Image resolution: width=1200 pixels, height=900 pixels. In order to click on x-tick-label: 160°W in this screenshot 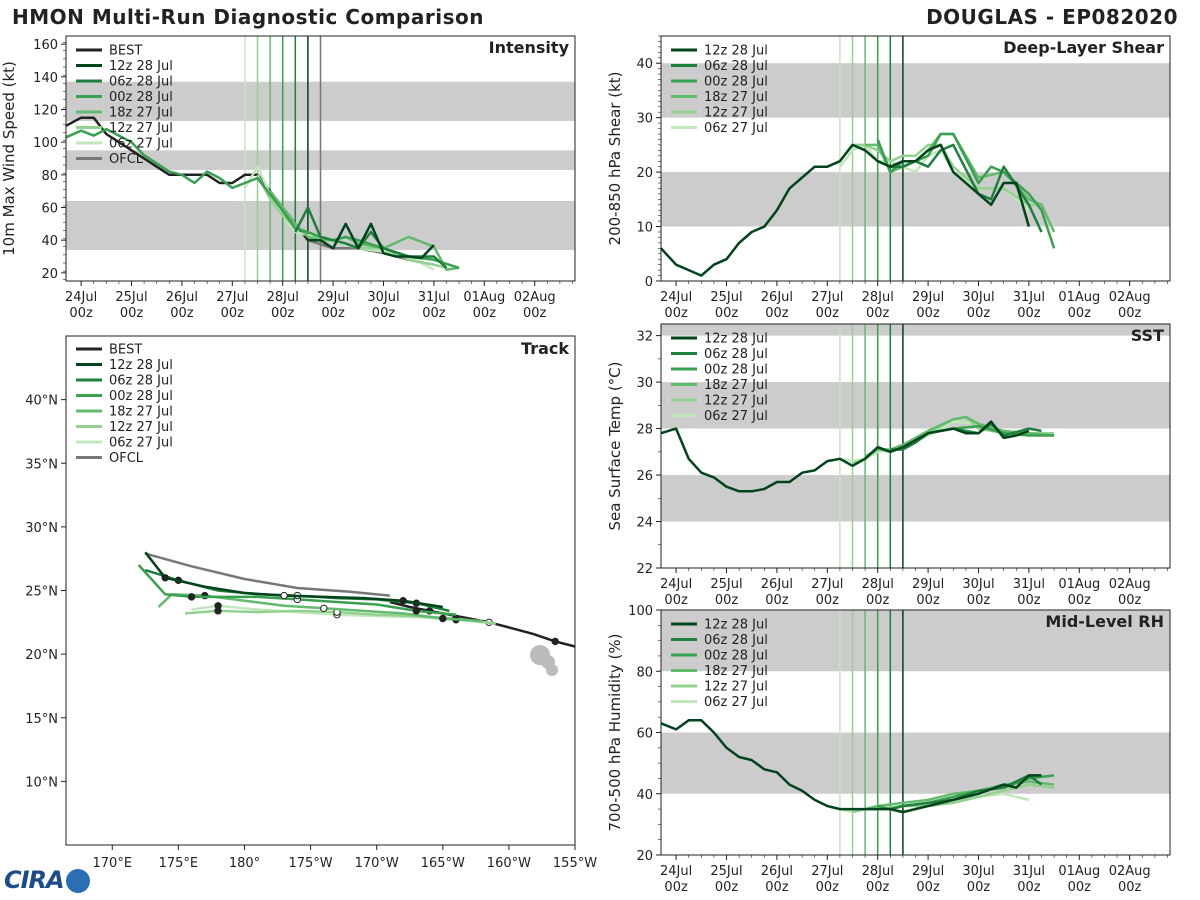, I will do `click(509, 863)`.